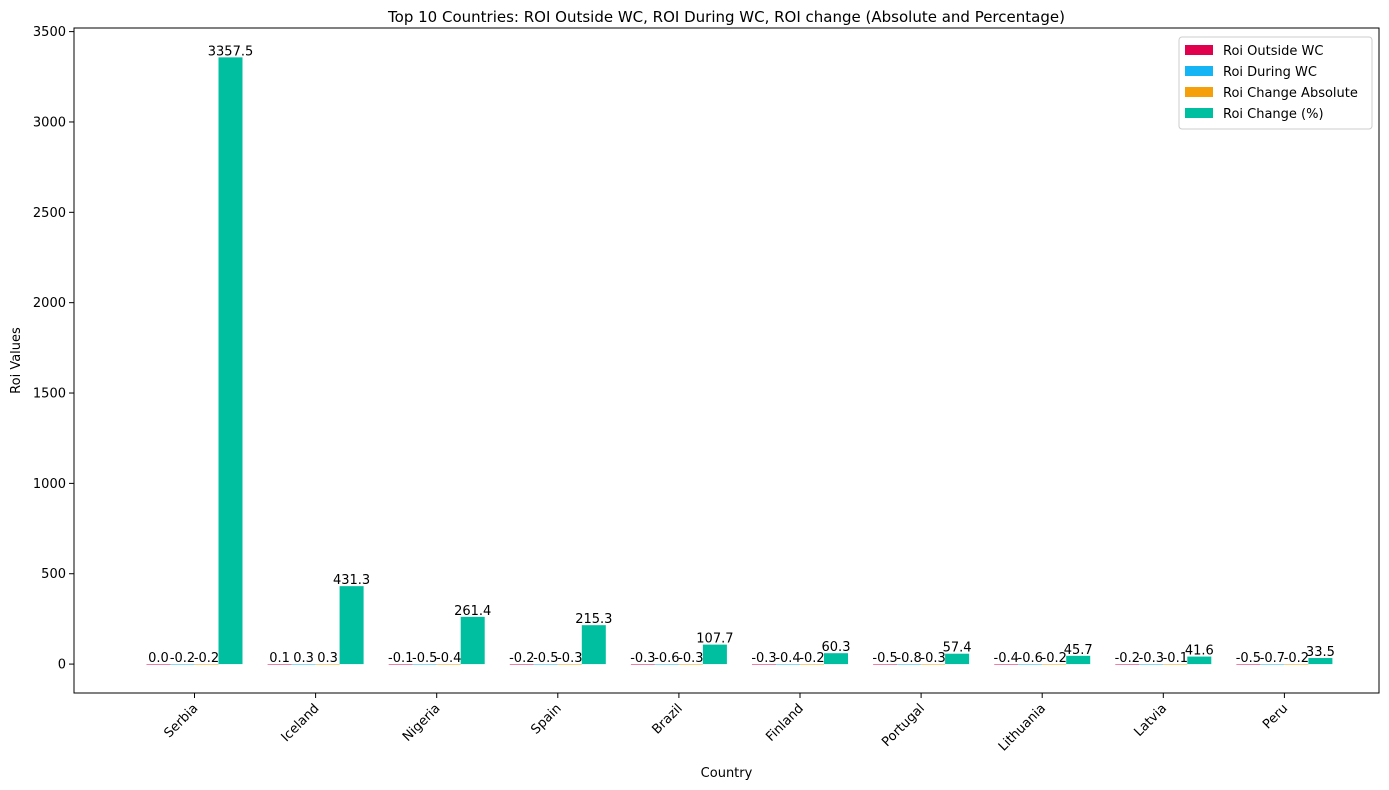  I want to click on y-tick-label: 3000, so click(49, 122).